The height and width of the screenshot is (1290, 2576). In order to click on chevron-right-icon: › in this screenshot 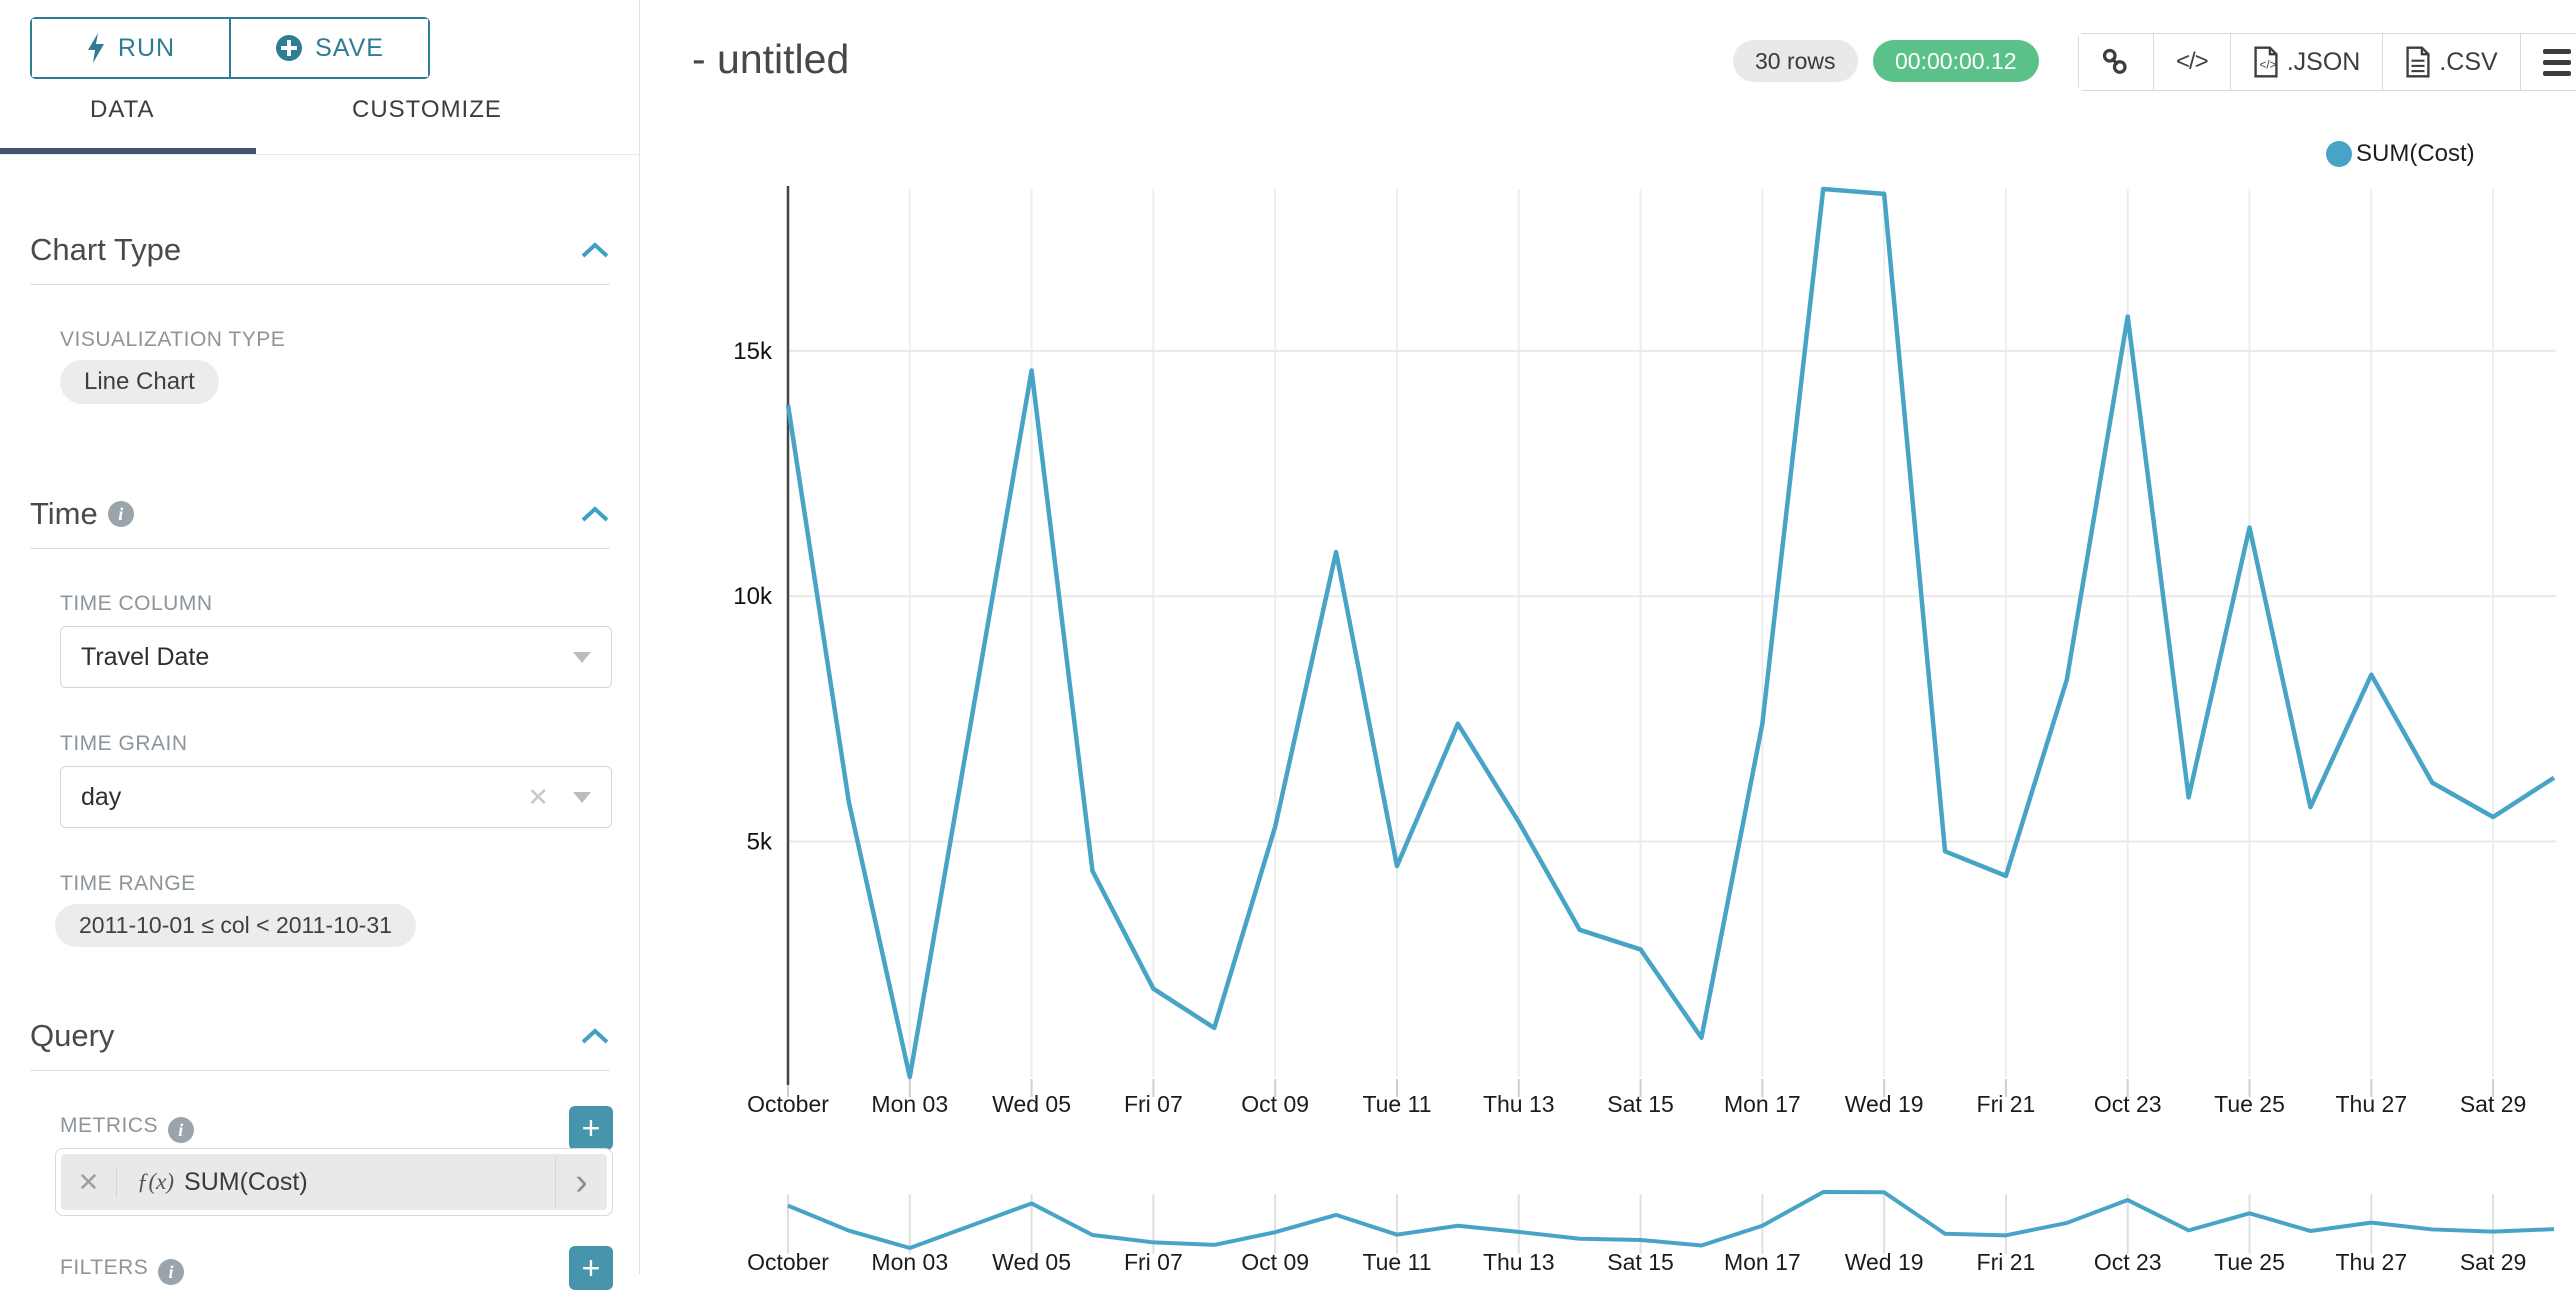, I will do `click(581, 1182)`.